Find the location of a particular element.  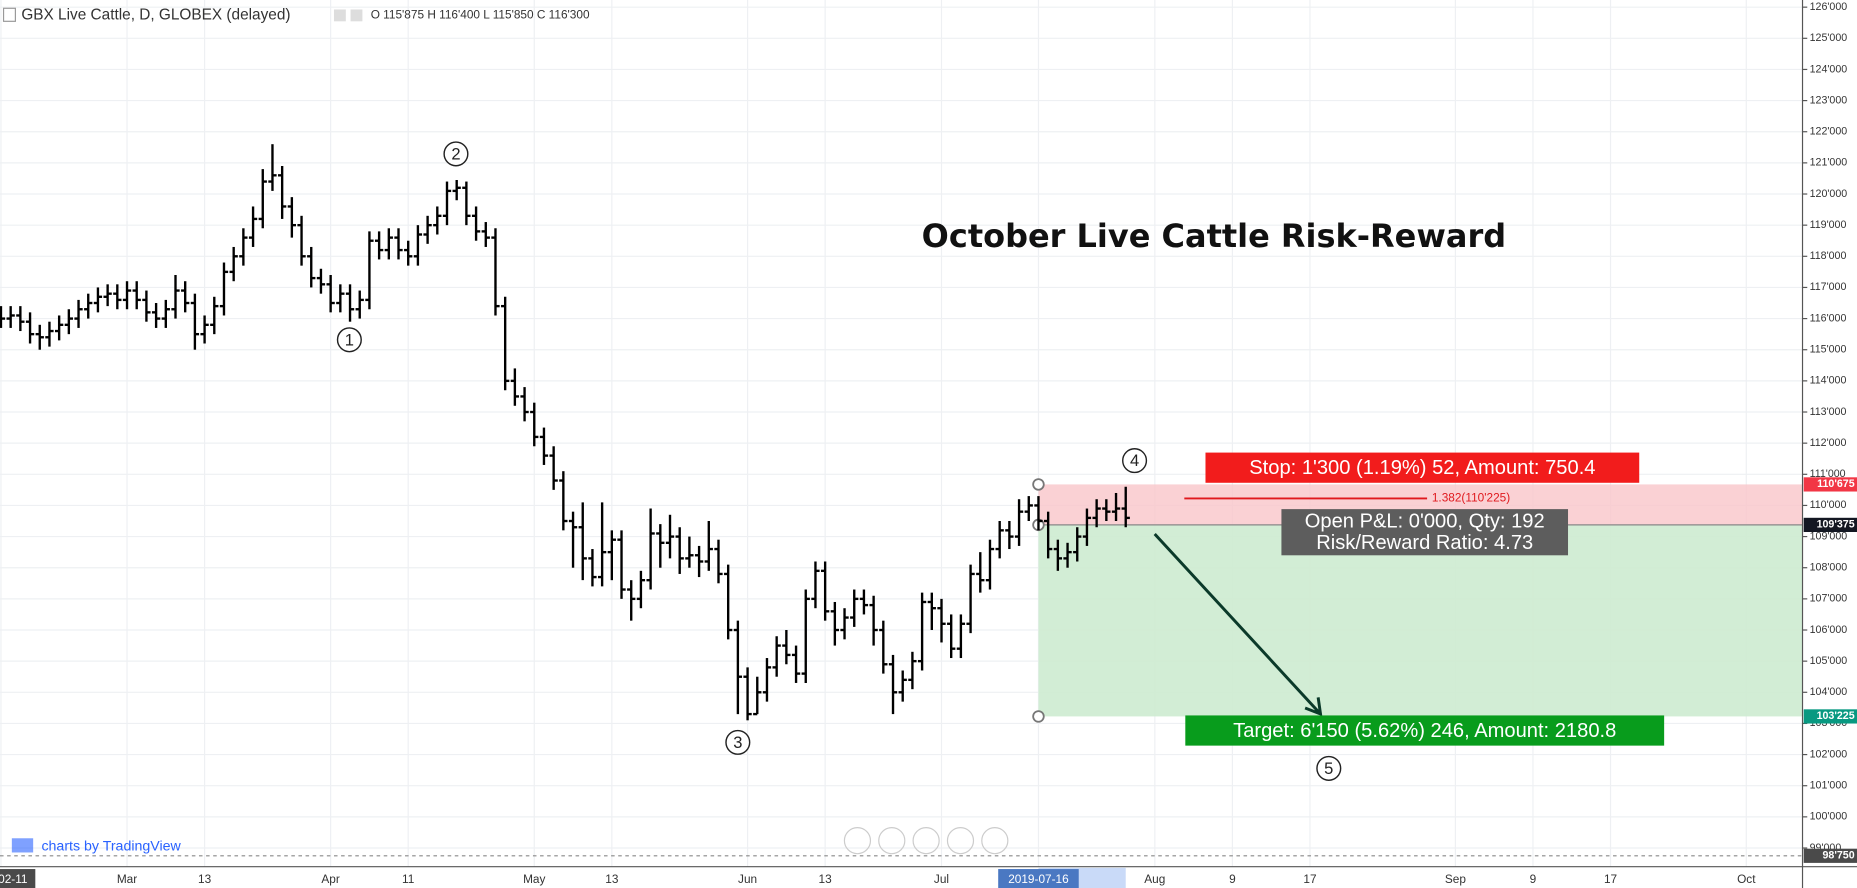

y-tick-label: 124'000 is located at coordinates (1829, 69).